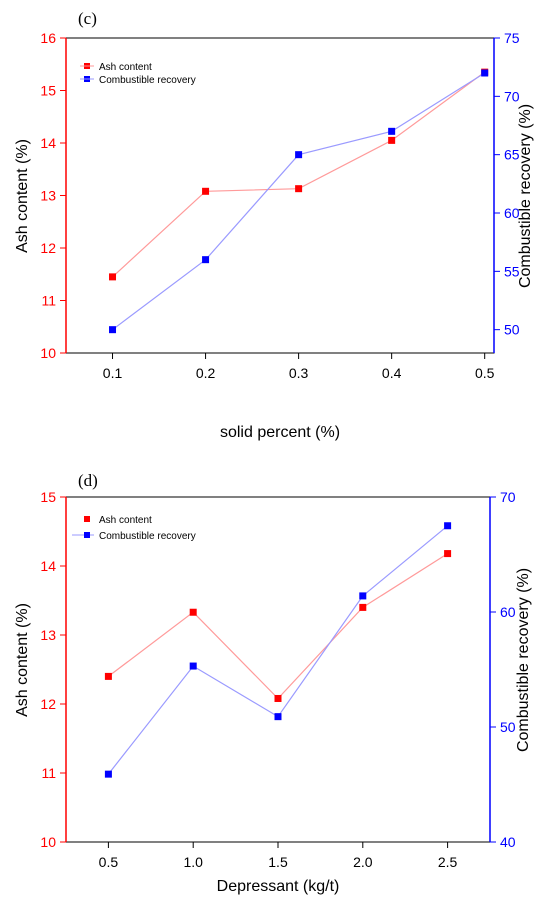  Describe the element at coordinates (87, 535) in the screenshot. I see `legend-marker-recovery` at that location.